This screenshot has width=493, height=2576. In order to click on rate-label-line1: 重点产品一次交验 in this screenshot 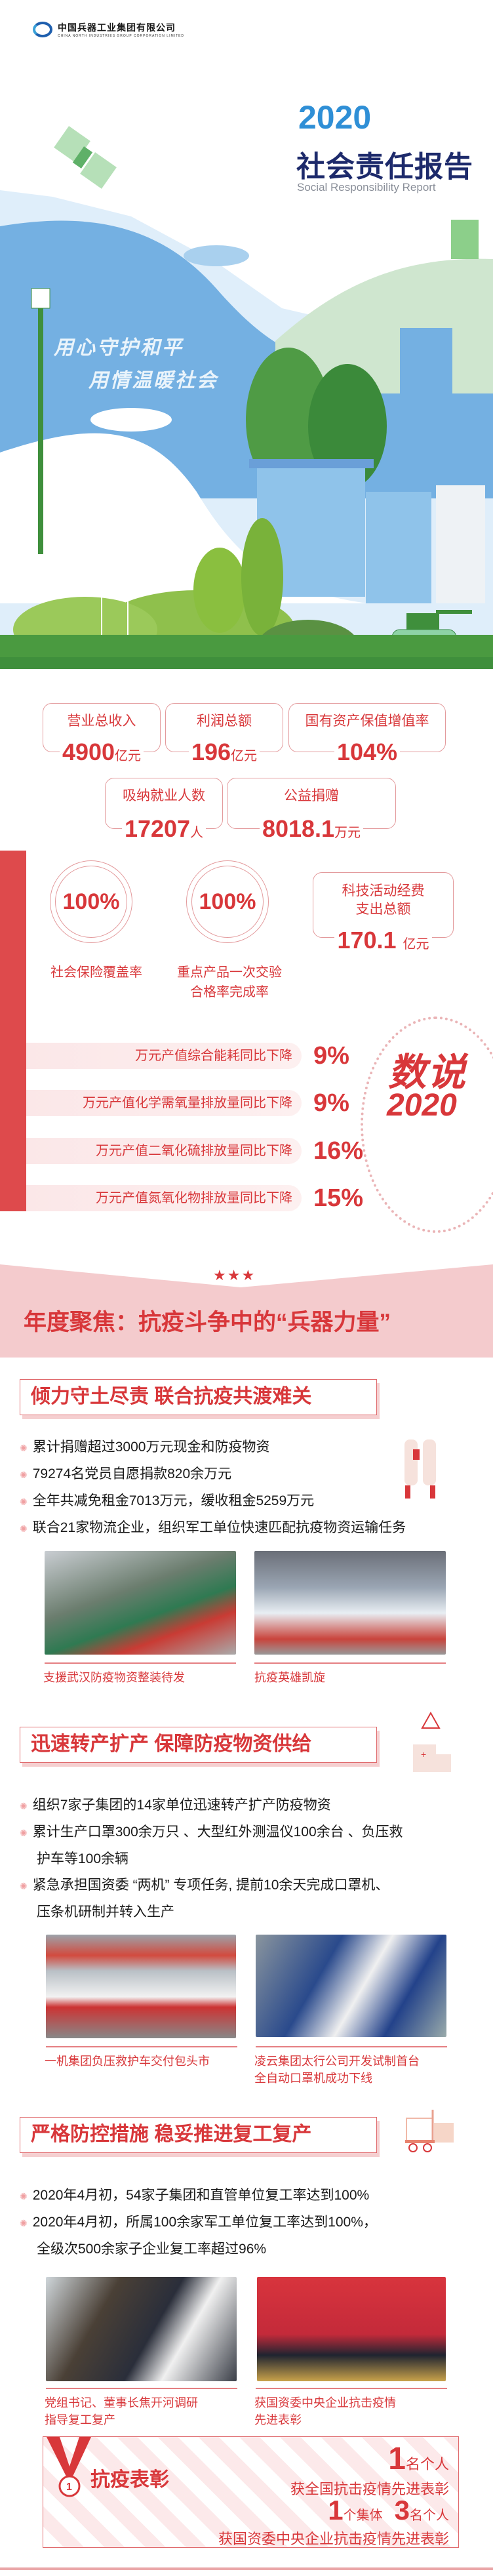, I will do `click(229, 972)`.